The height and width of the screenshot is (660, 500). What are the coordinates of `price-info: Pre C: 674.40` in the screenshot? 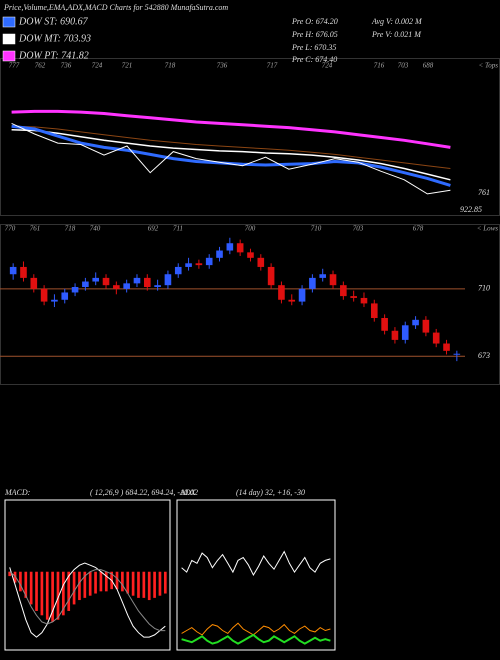 It's located at (314, 59).